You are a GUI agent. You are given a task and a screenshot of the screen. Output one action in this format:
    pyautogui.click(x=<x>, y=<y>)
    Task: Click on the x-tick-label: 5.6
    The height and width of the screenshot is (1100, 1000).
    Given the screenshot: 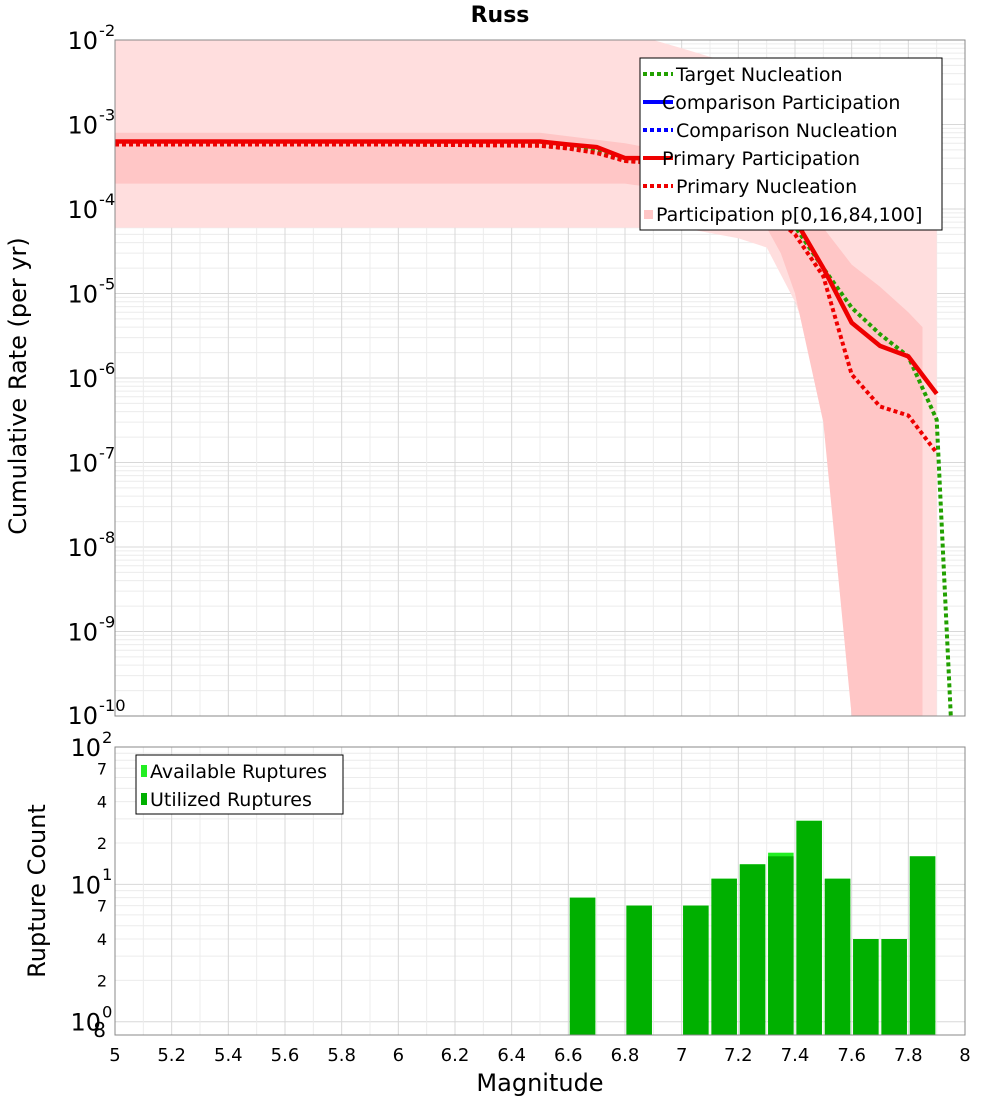 What is the action you would take?
    pyautogui.click(x=285, y=1055)
    